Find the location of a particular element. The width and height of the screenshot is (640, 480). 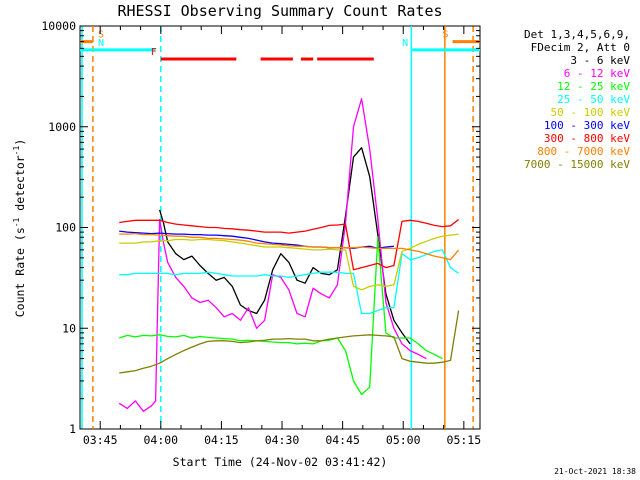

x-tick-label: 04:00 is located at coordinates (160, 440).